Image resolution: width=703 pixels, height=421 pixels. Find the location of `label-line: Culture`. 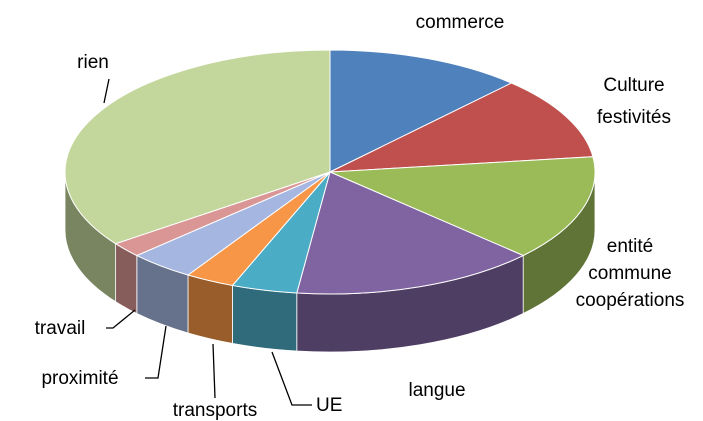

label-line: Culture is located at coordinates (633, 85).